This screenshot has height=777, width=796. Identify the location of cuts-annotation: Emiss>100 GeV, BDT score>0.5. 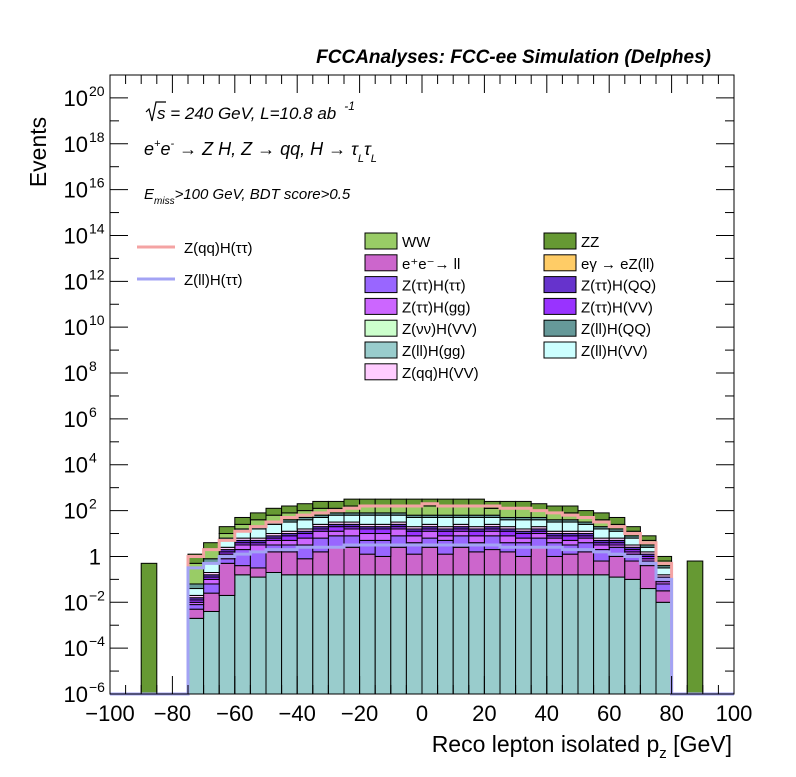
(247, 196).